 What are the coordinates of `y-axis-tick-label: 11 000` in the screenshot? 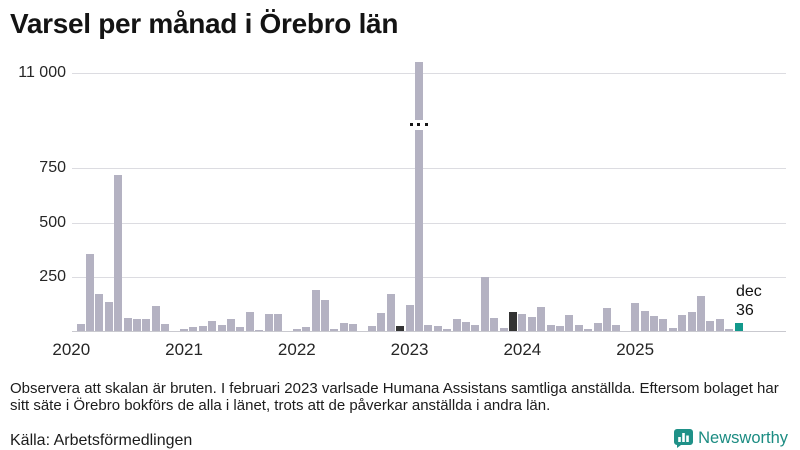 It's located at (42, 72).